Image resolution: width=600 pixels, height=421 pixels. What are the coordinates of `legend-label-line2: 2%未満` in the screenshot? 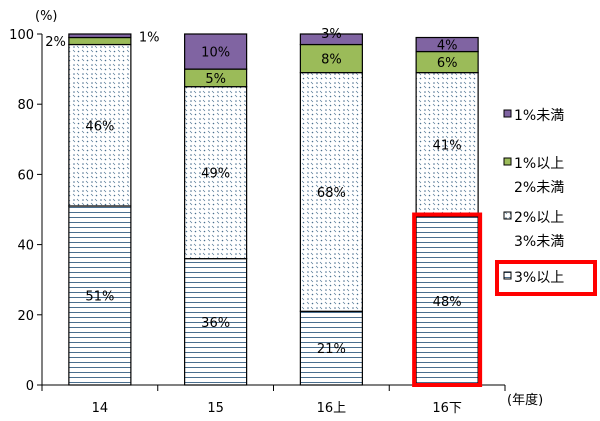 It's located at (539, 188).